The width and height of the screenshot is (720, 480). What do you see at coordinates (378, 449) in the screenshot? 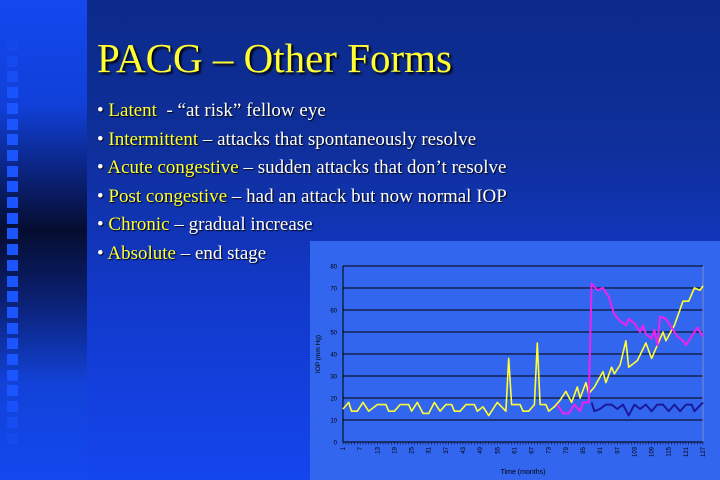
I see `x-tick-label: 13` at bounding box center [378, 449].